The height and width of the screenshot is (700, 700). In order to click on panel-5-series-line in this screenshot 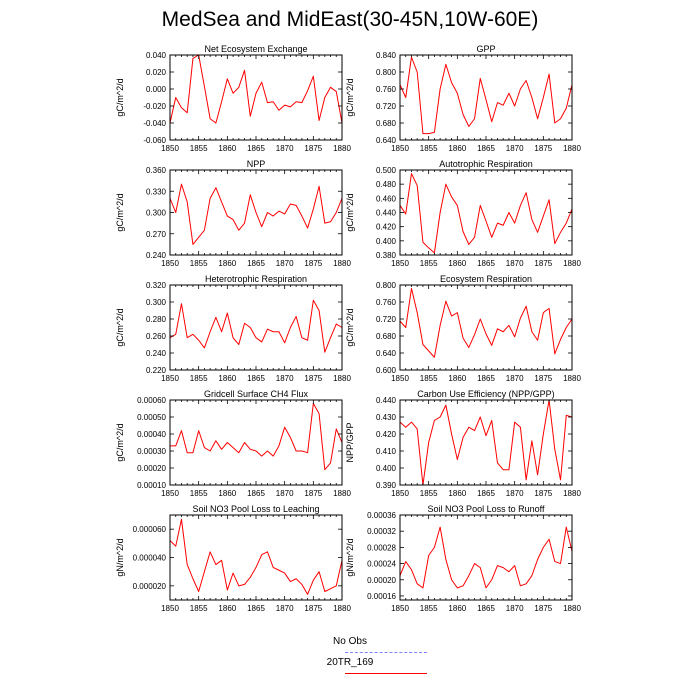, I will do `click(256, 326)`.